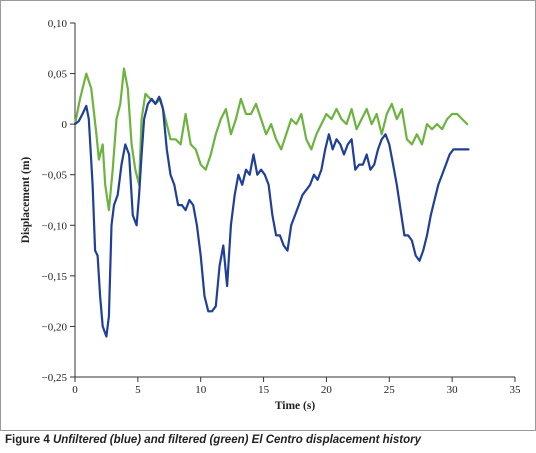 The width and height of the screenshot is (536, 453). What do you see at coordinates (55, 226) in the screenshot?
I see `y-tick-label: −0,10` at bounding box center [55, 226].